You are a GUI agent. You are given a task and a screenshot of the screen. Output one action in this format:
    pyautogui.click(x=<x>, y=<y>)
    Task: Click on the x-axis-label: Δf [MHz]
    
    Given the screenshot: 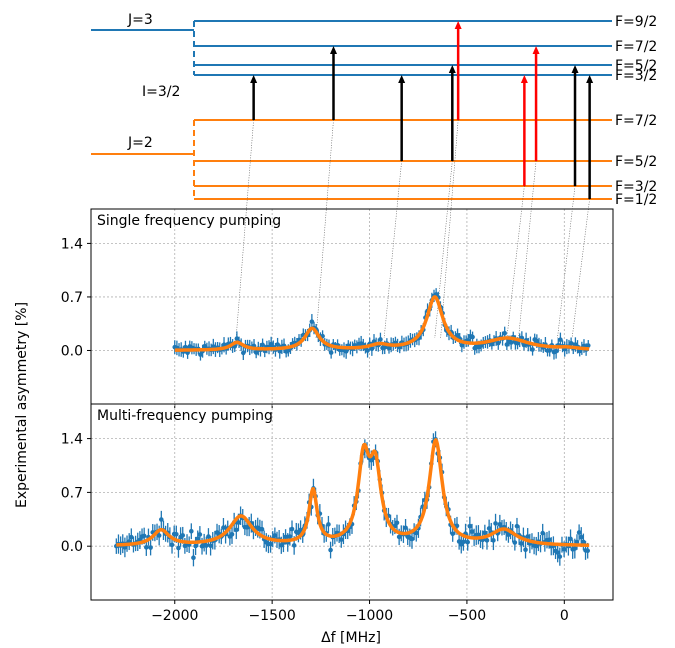 What is the action you would take?
    pyautogui.click(x=351, y=638)
    